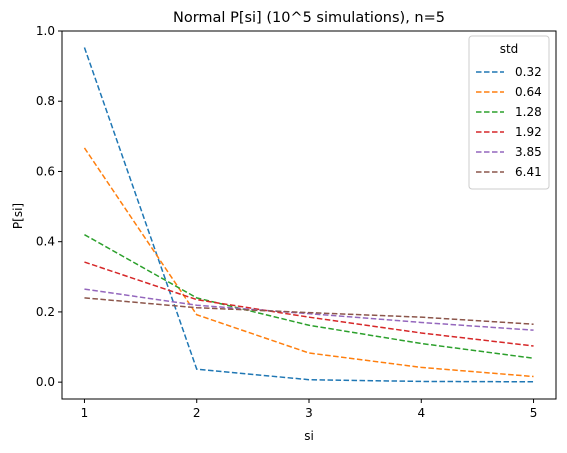 Image resolution: width=567 pixels, height=453 pixels. What do you see at coordinates (309, 413) in the screenshot?
I see `x-tick-label: 3` at bounding box center [309, 413].